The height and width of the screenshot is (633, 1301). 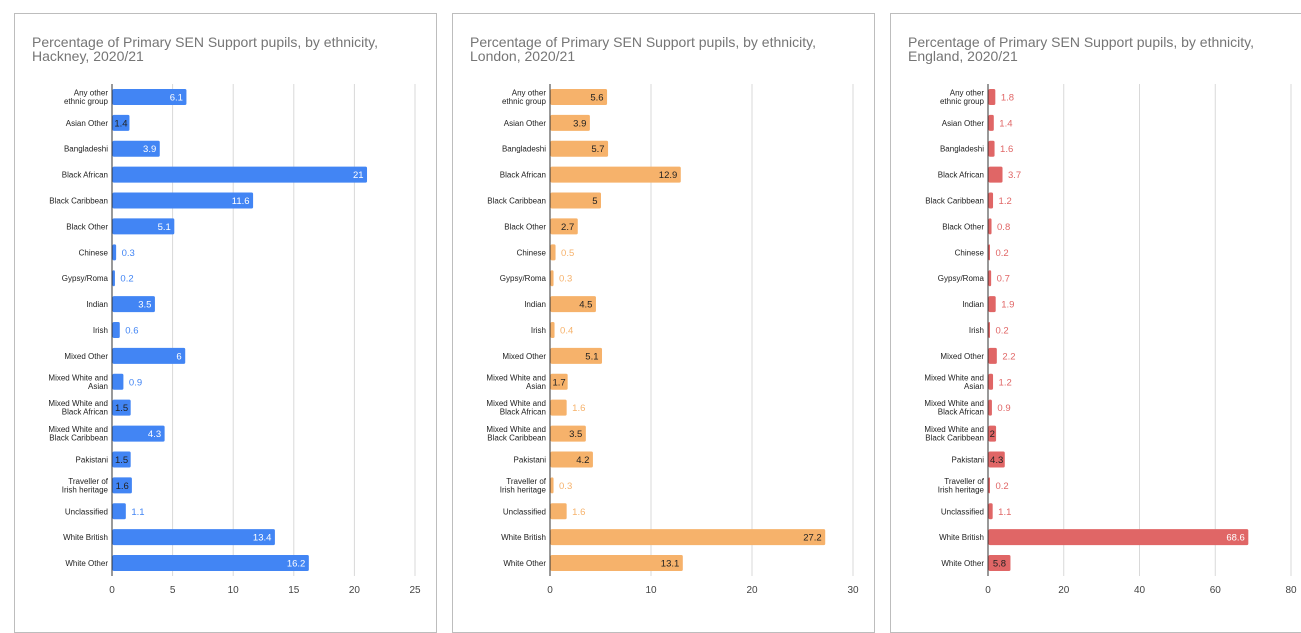 I want to click on data-label: 5.8, so click(x=999, y=564).